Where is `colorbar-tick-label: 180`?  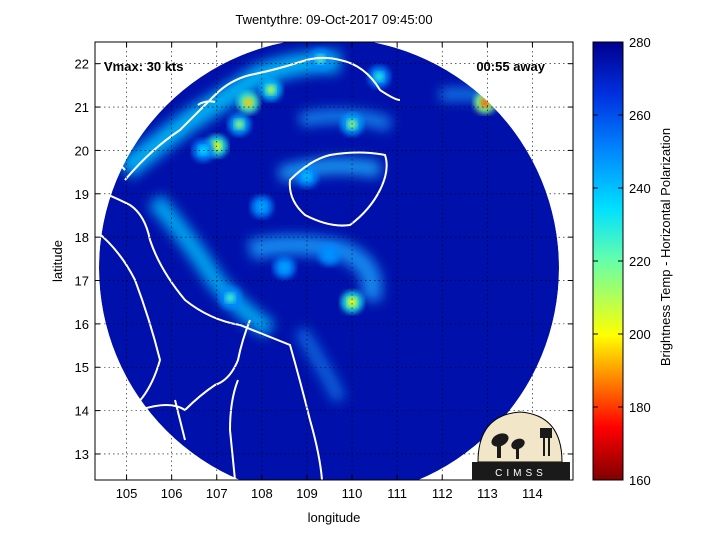
colorbar-tick-label: 180 is located at coordinates (640, 407).